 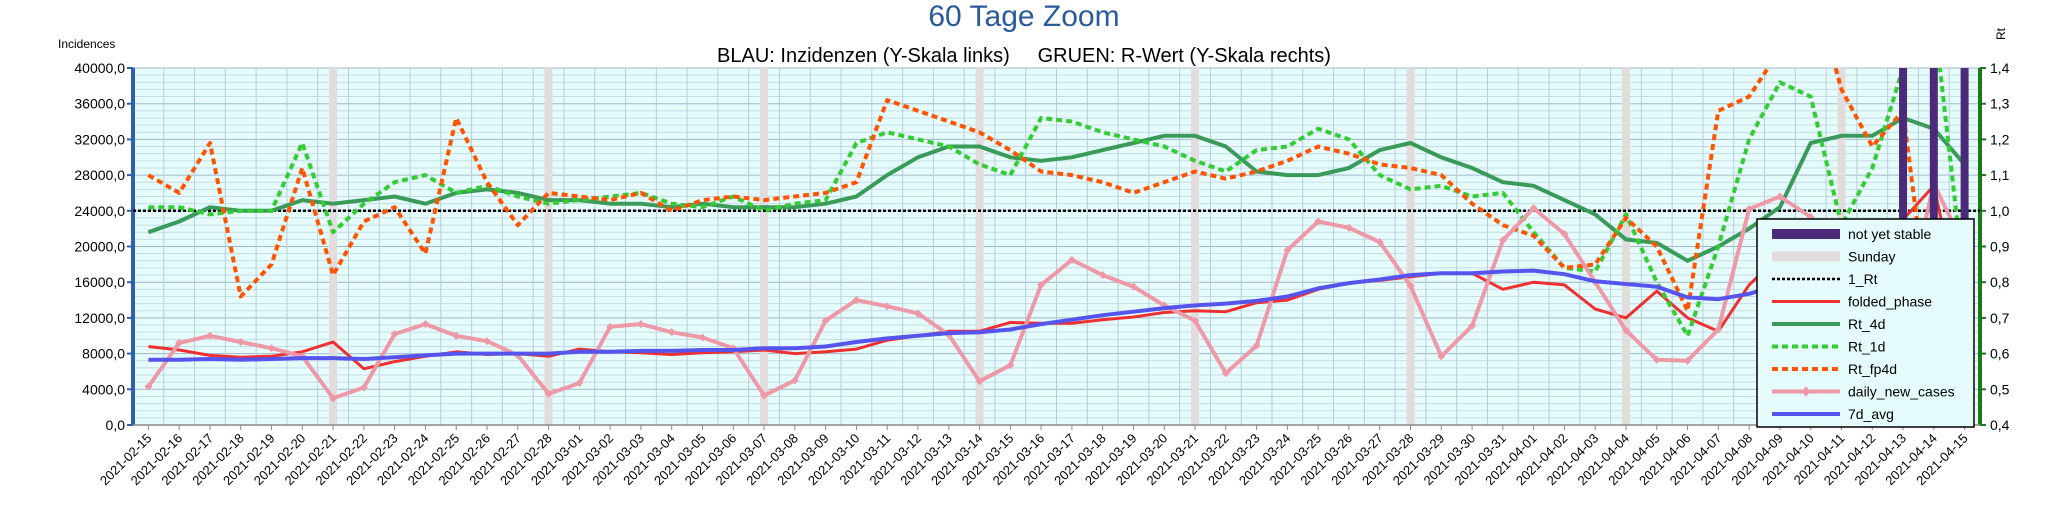 What do you see at coordinates (1901, 392) in the screenshot?
I see `legend-label-daily-new-cases: daily_new_cases` at bounding box center [1901, 392].